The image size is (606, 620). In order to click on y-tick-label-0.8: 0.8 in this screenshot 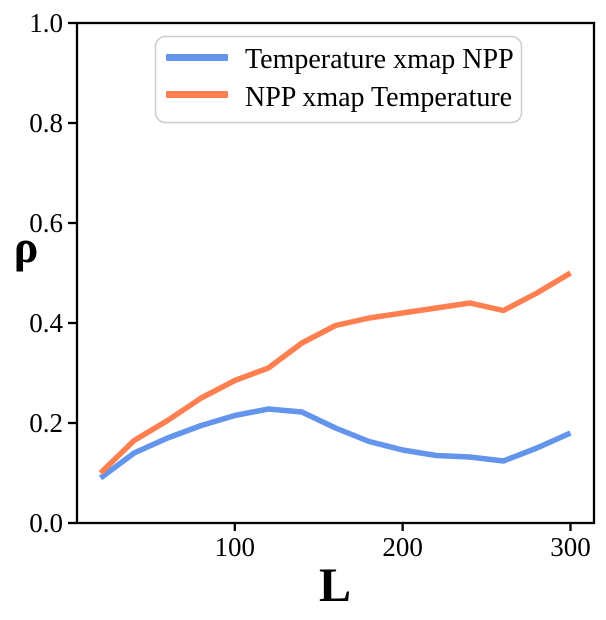, I will do `click(46, 123)`.